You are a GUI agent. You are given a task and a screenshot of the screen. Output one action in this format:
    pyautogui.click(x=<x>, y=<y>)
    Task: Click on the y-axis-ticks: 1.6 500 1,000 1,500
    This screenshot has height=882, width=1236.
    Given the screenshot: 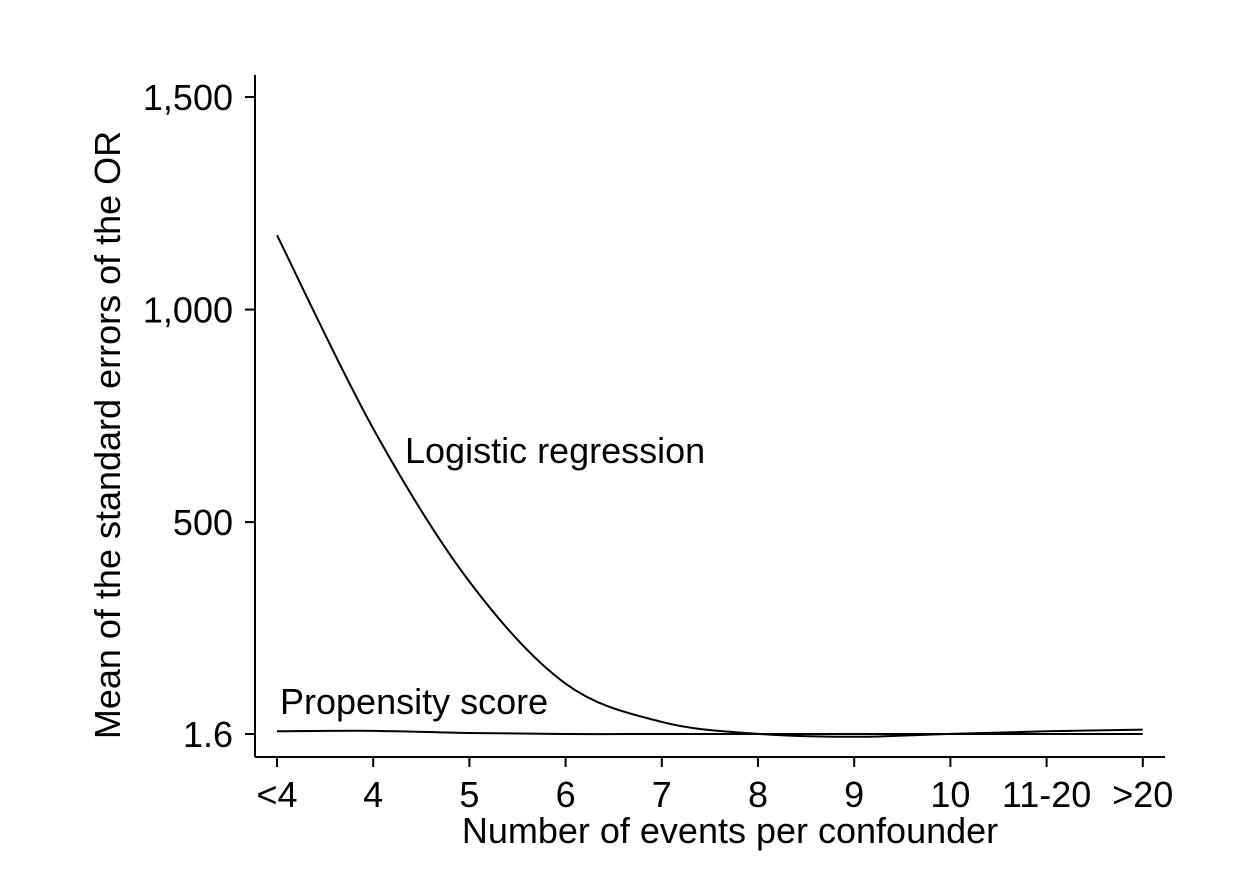 What is the action you would take?
    pyautogui.click(x=199, y=416)
    